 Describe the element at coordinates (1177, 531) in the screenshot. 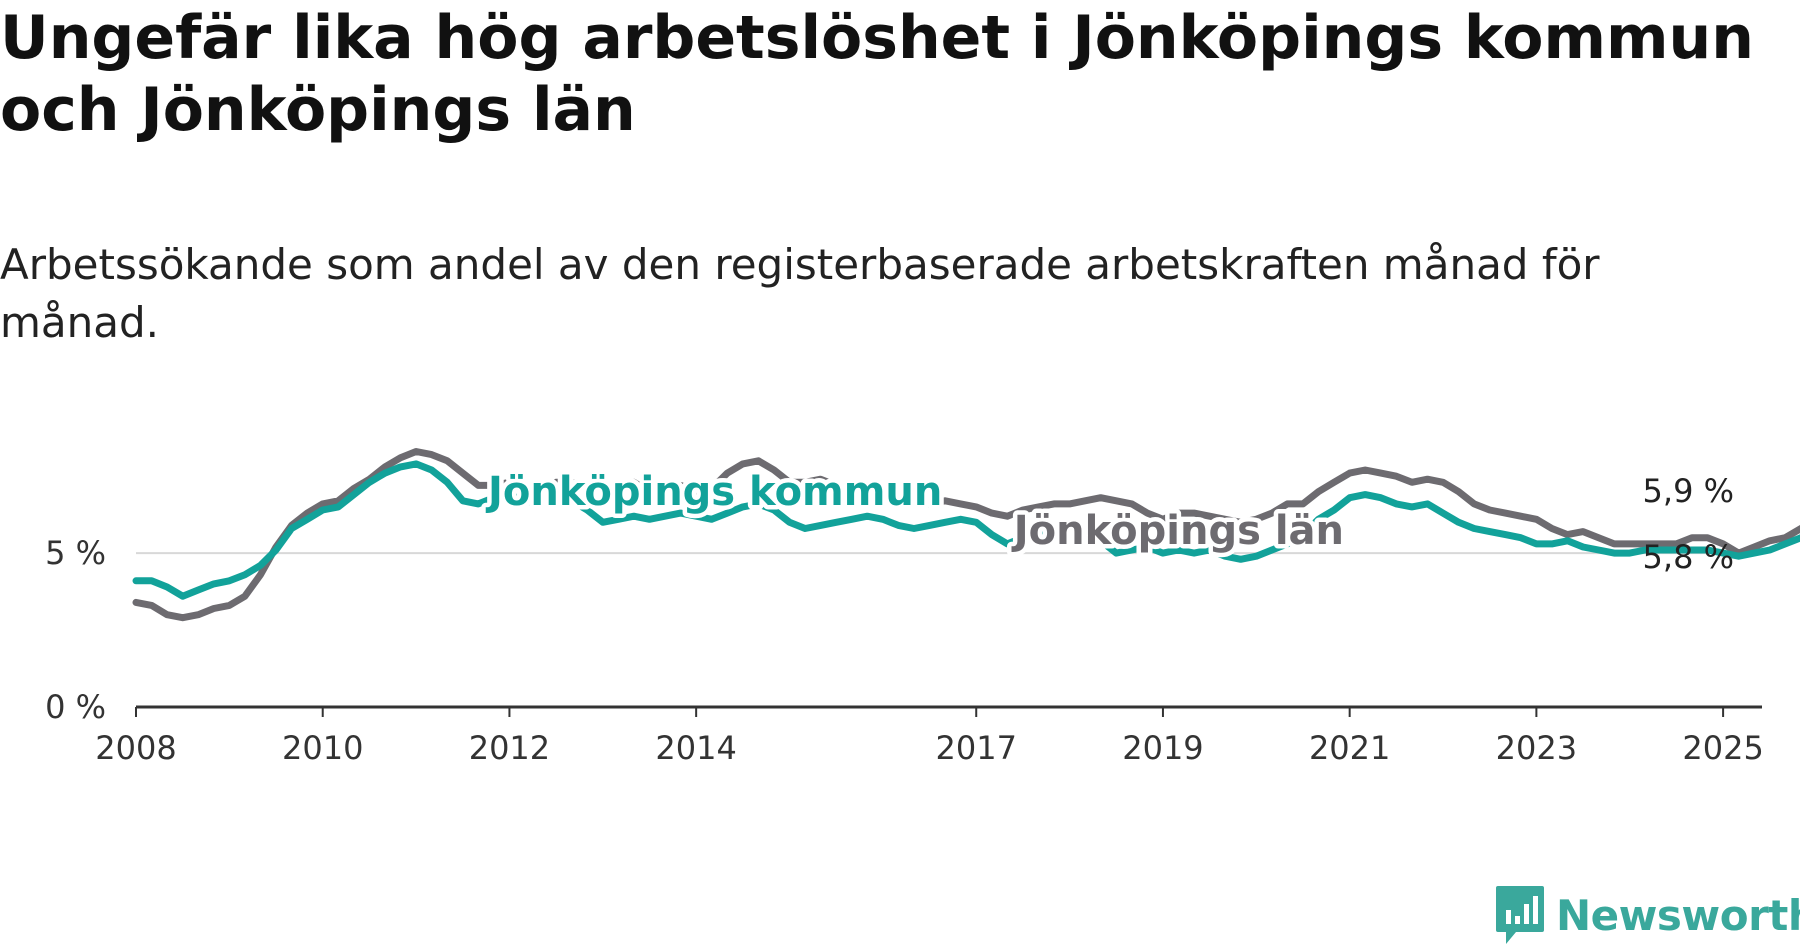

I see `series-label-0: Jönköpings län` at that location.